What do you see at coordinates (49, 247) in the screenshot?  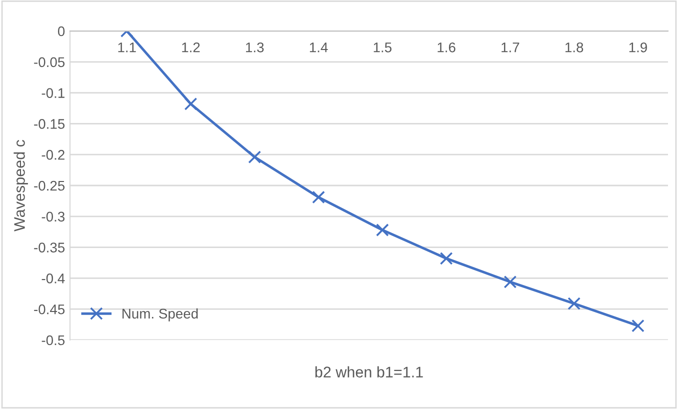 I see `y-tick-label: -0.35` at bounding box center [49, 247].